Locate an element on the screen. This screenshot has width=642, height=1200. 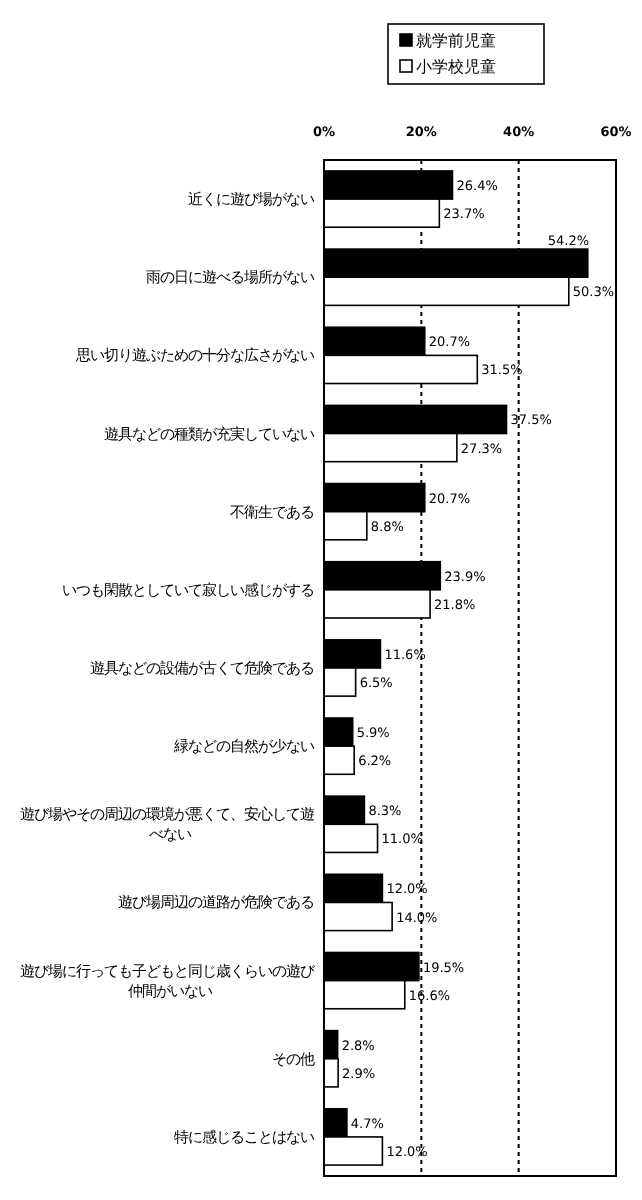
legend-label: 小学校児童 is located at coordinates (456, 67).